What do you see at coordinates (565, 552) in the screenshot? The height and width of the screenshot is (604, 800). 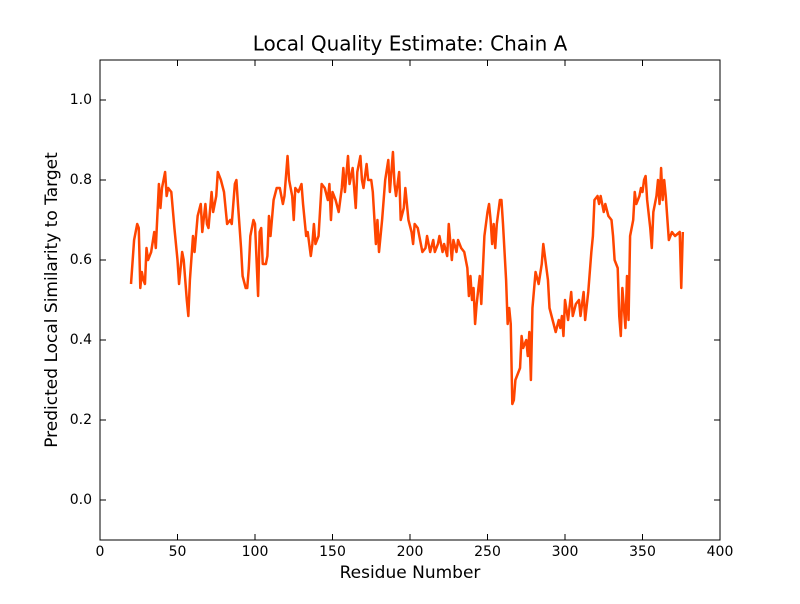 I see `x-tick-label: 300` at bounding box center [565, 552].